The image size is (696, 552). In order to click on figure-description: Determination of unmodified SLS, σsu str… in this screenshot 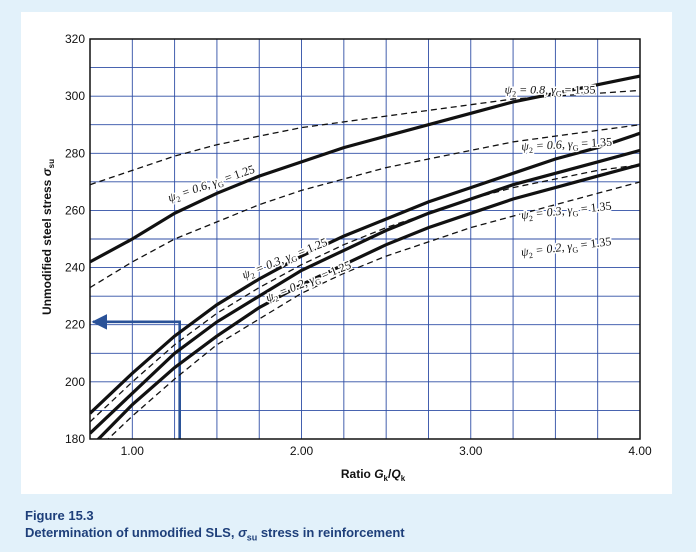, I will do `click(345, 535)`.